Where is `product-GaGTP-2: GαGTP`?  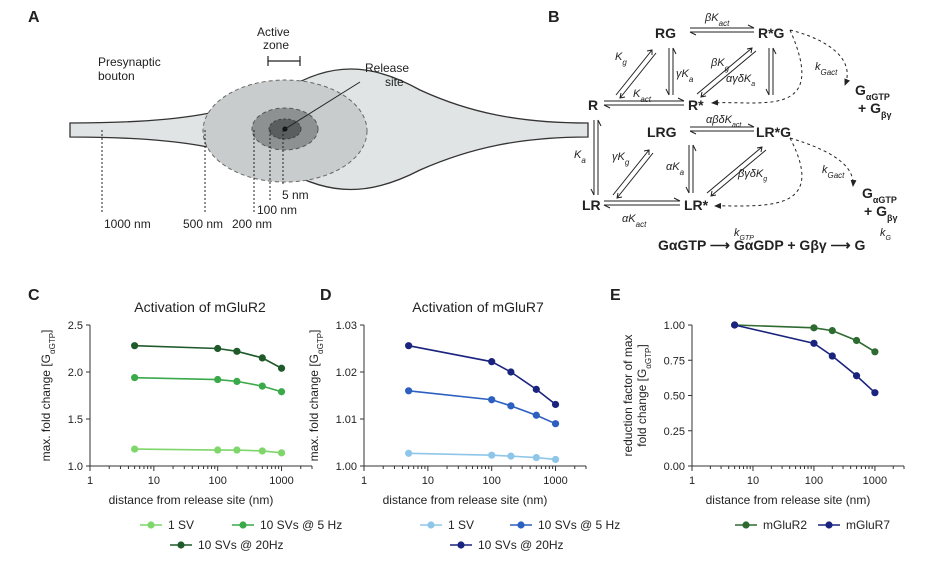 product-GaGTP-2: GαGTP is located at coordinates (879, 195).